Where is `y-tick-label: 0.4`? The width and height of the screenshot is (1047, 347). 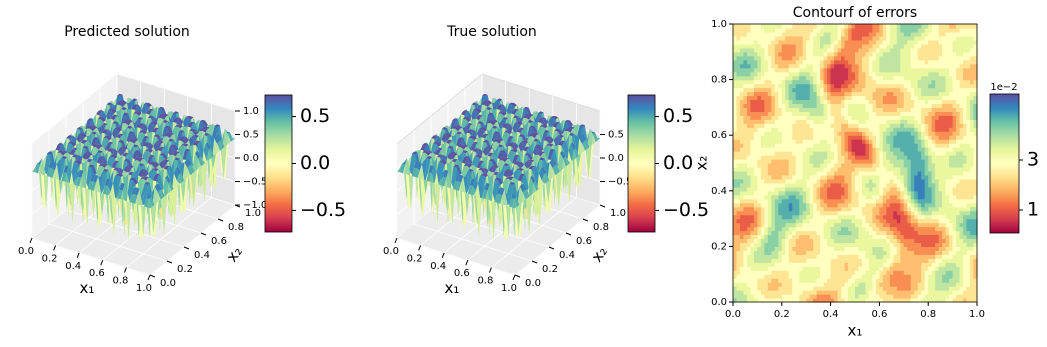 y-tick-label: 0.4 is located at coordinates (202, 255).